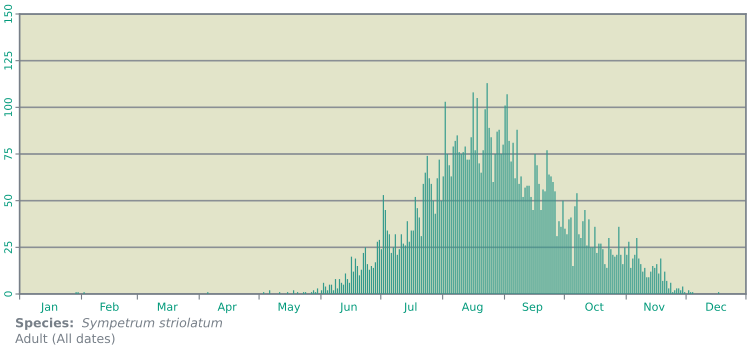 The width and height of the screenshot is (755, 350). What do you see at coordinates (472, 308) in the screenshot?
I see `x-tick-label: Aug` at bounding box center [472, 308].